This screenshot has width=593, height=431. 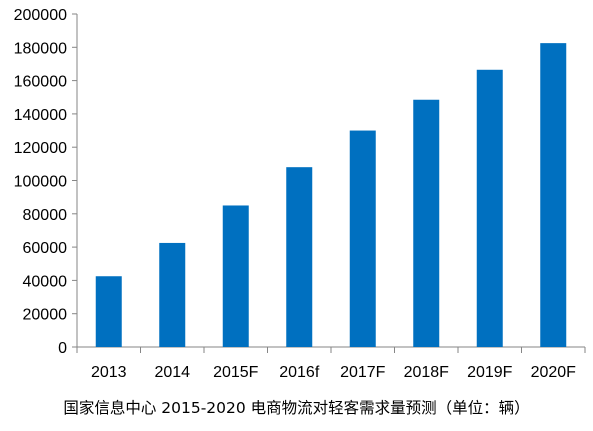 What do you see at coordinates (40, 48) in the screenshot?
I see `y-tick-label: 180000` at bounding box center [40, 48].